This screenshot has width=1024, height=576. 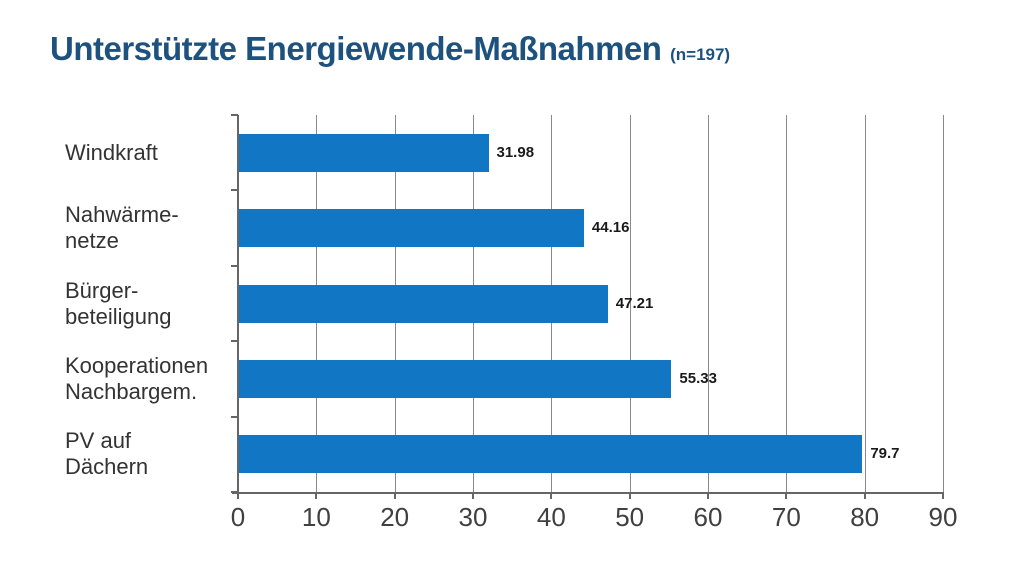 What do you see at coordinates (515, 152) in the screenshot?
I see `bar-value-label: 31.98` at bounding box center [515, 152].